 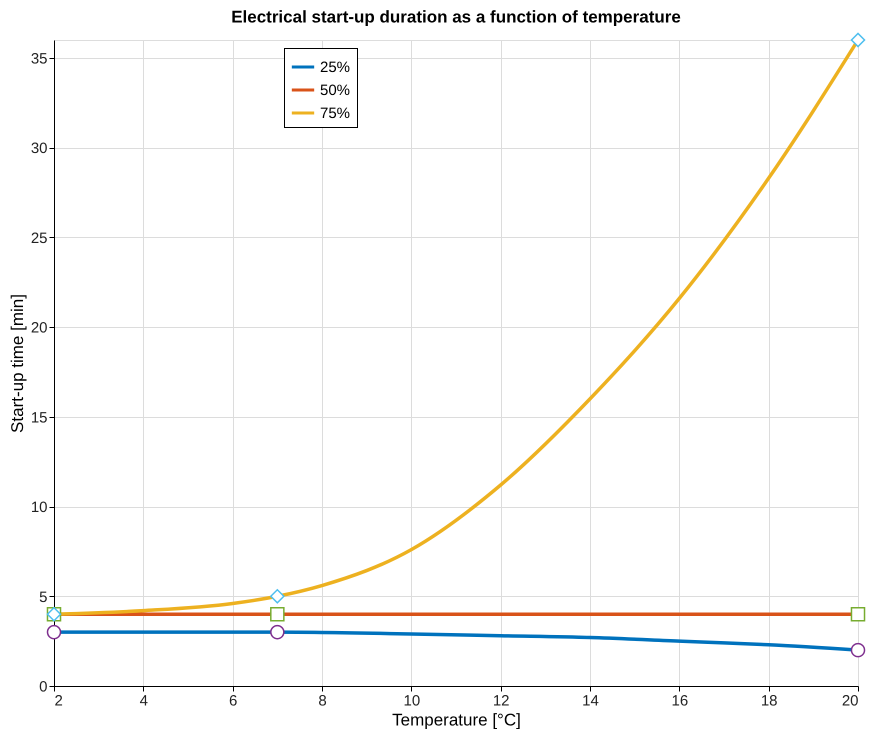 What do you see at coordinates (501, 701) in the screenshot?
I see `x-tick-label: 12` at bounding box center [501, 701].